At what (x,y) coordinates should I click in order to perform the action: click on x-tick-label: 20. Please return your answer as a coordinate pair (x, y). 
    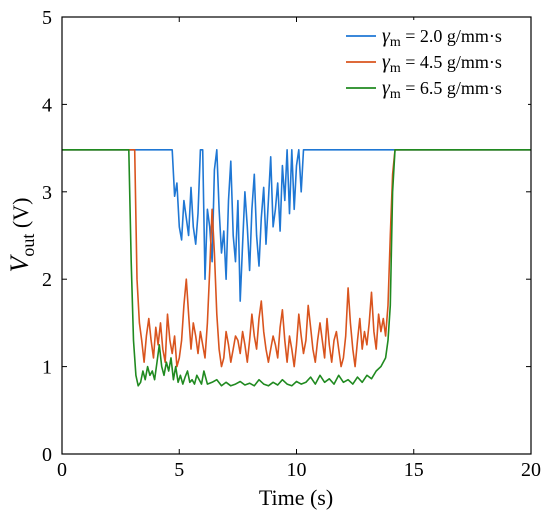
    Looking at the image, I should click on (531, 470).